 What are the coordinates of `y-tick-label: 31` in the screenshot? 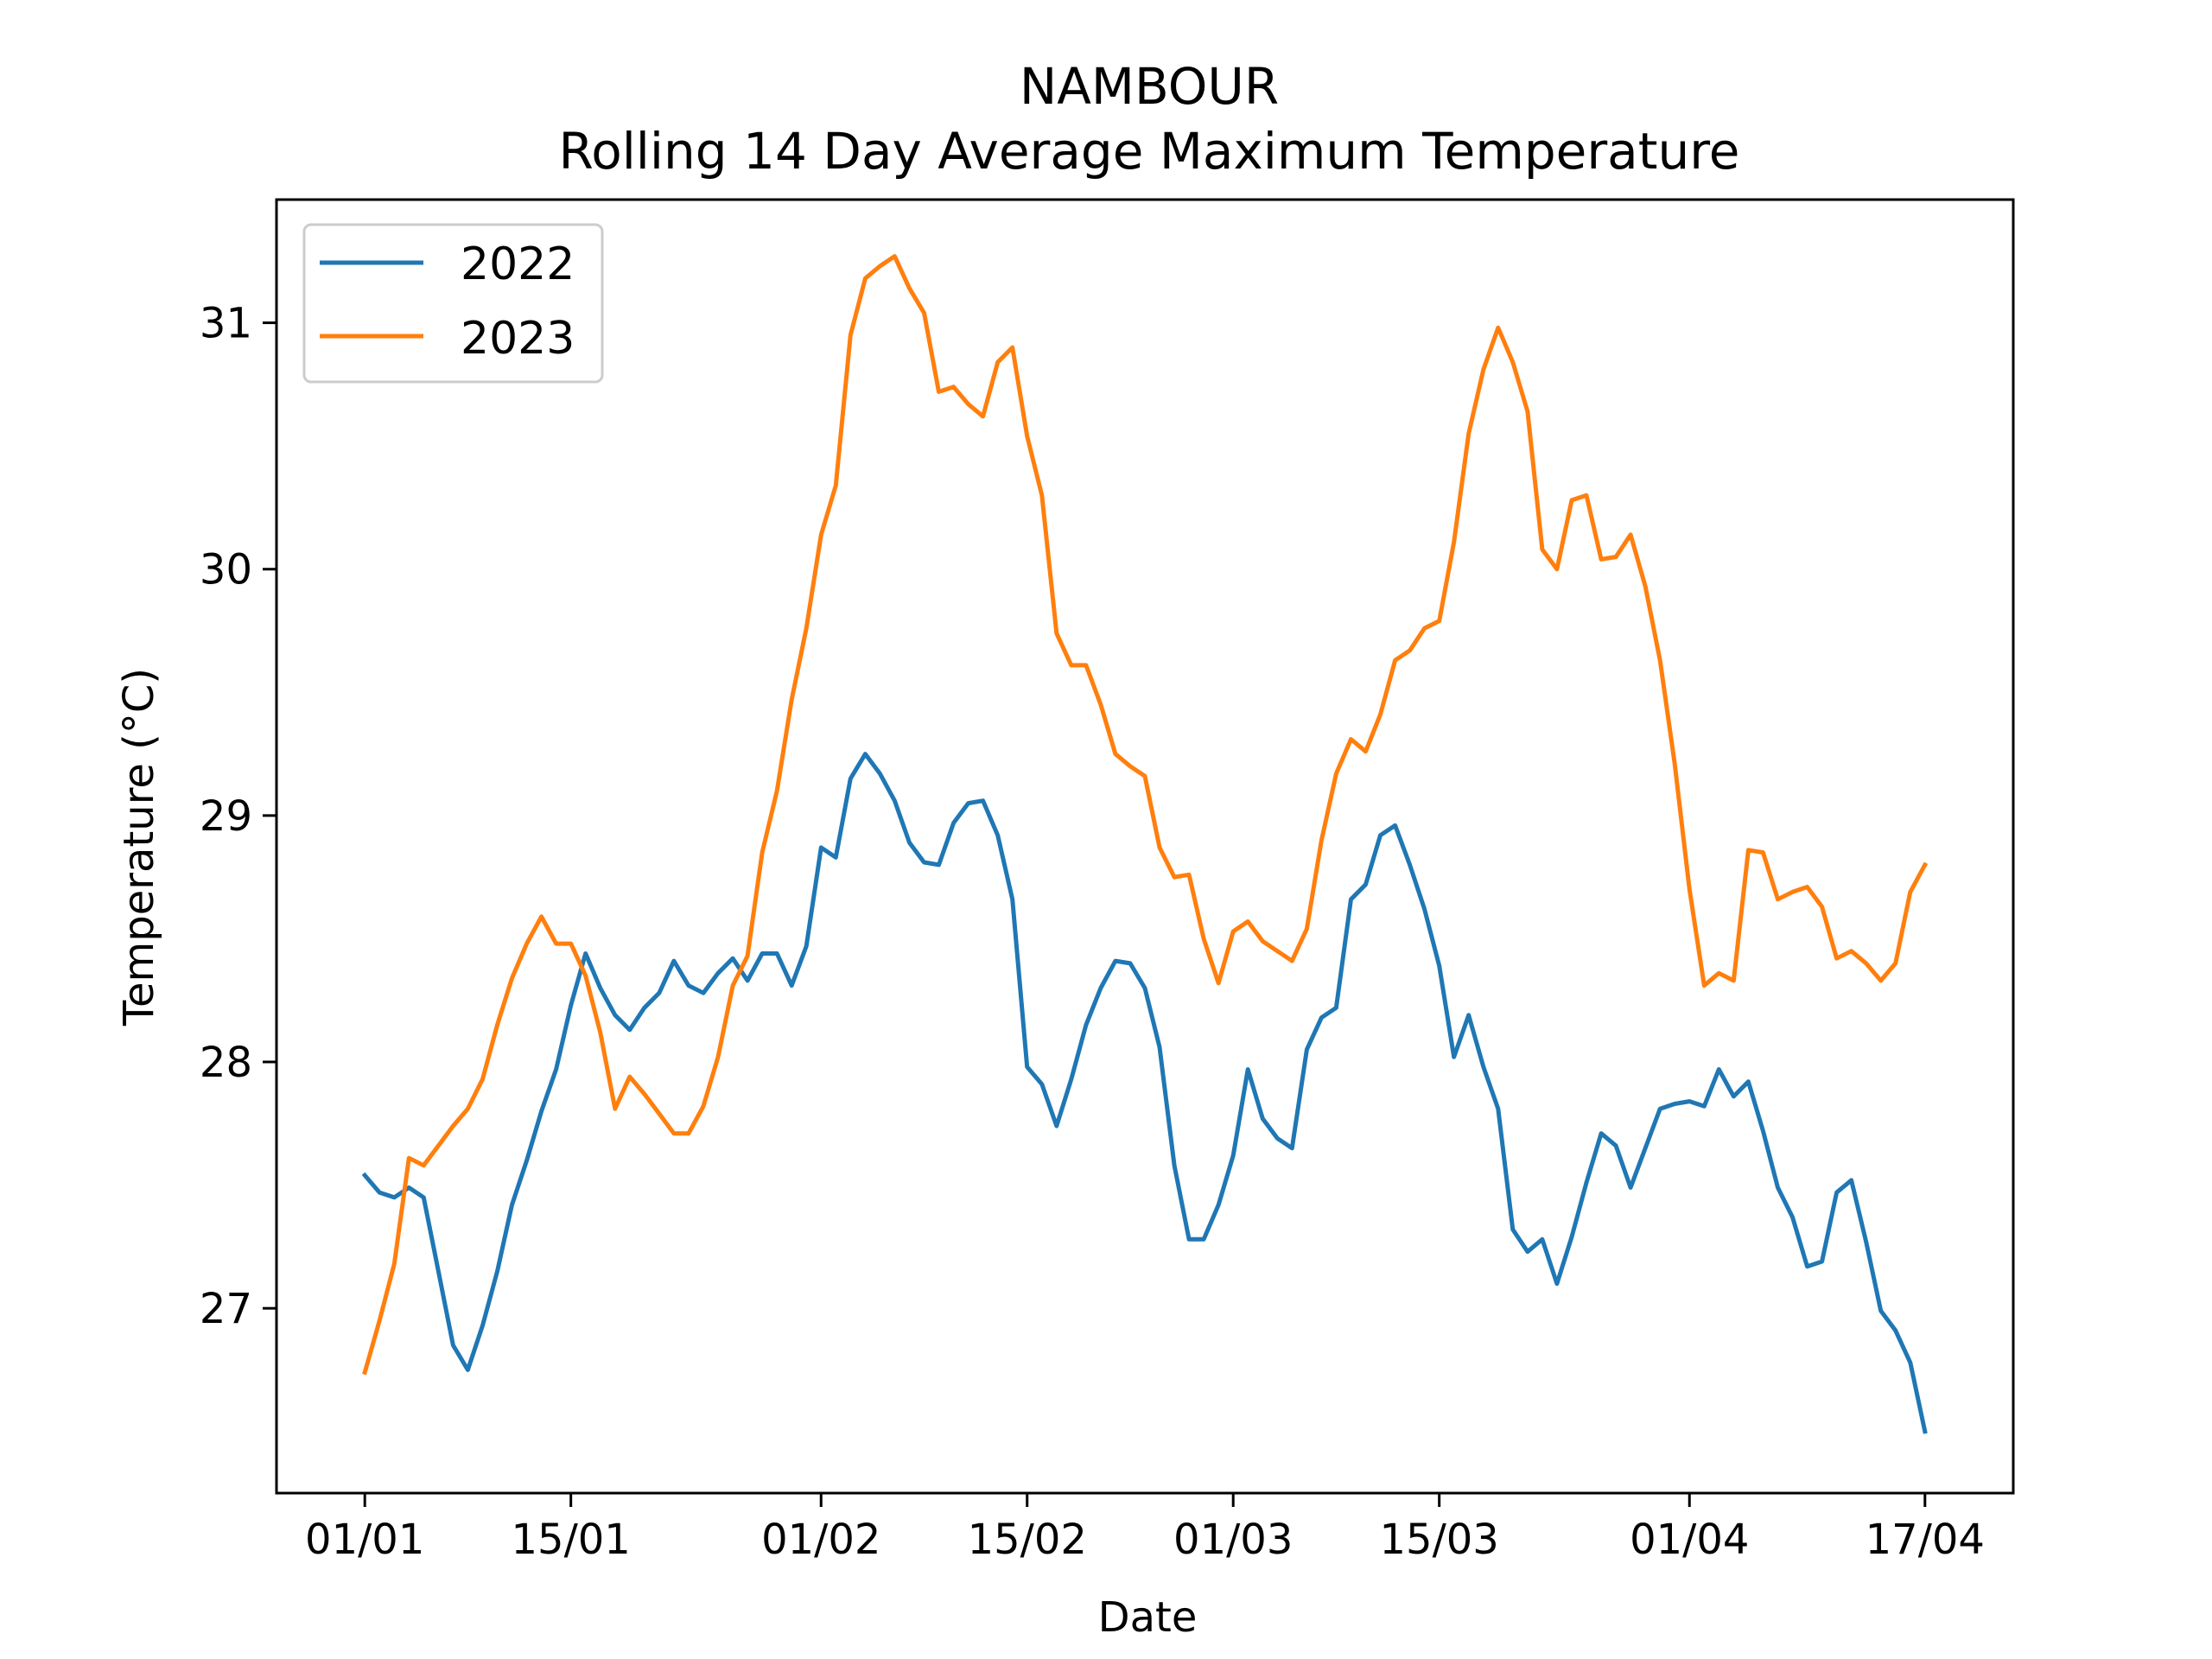 It's located at (226, 324).